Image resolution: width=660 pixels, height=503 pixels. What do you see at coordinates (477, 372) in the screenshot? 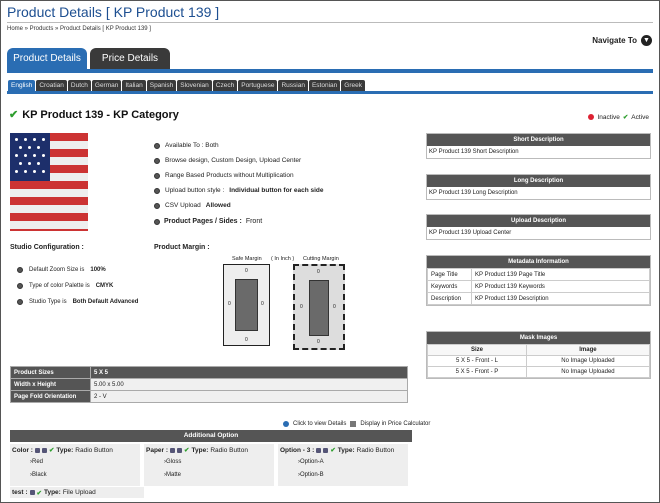
I see `mask-size: 5 X 5 - Front - P` at bounding box center [477, 372].